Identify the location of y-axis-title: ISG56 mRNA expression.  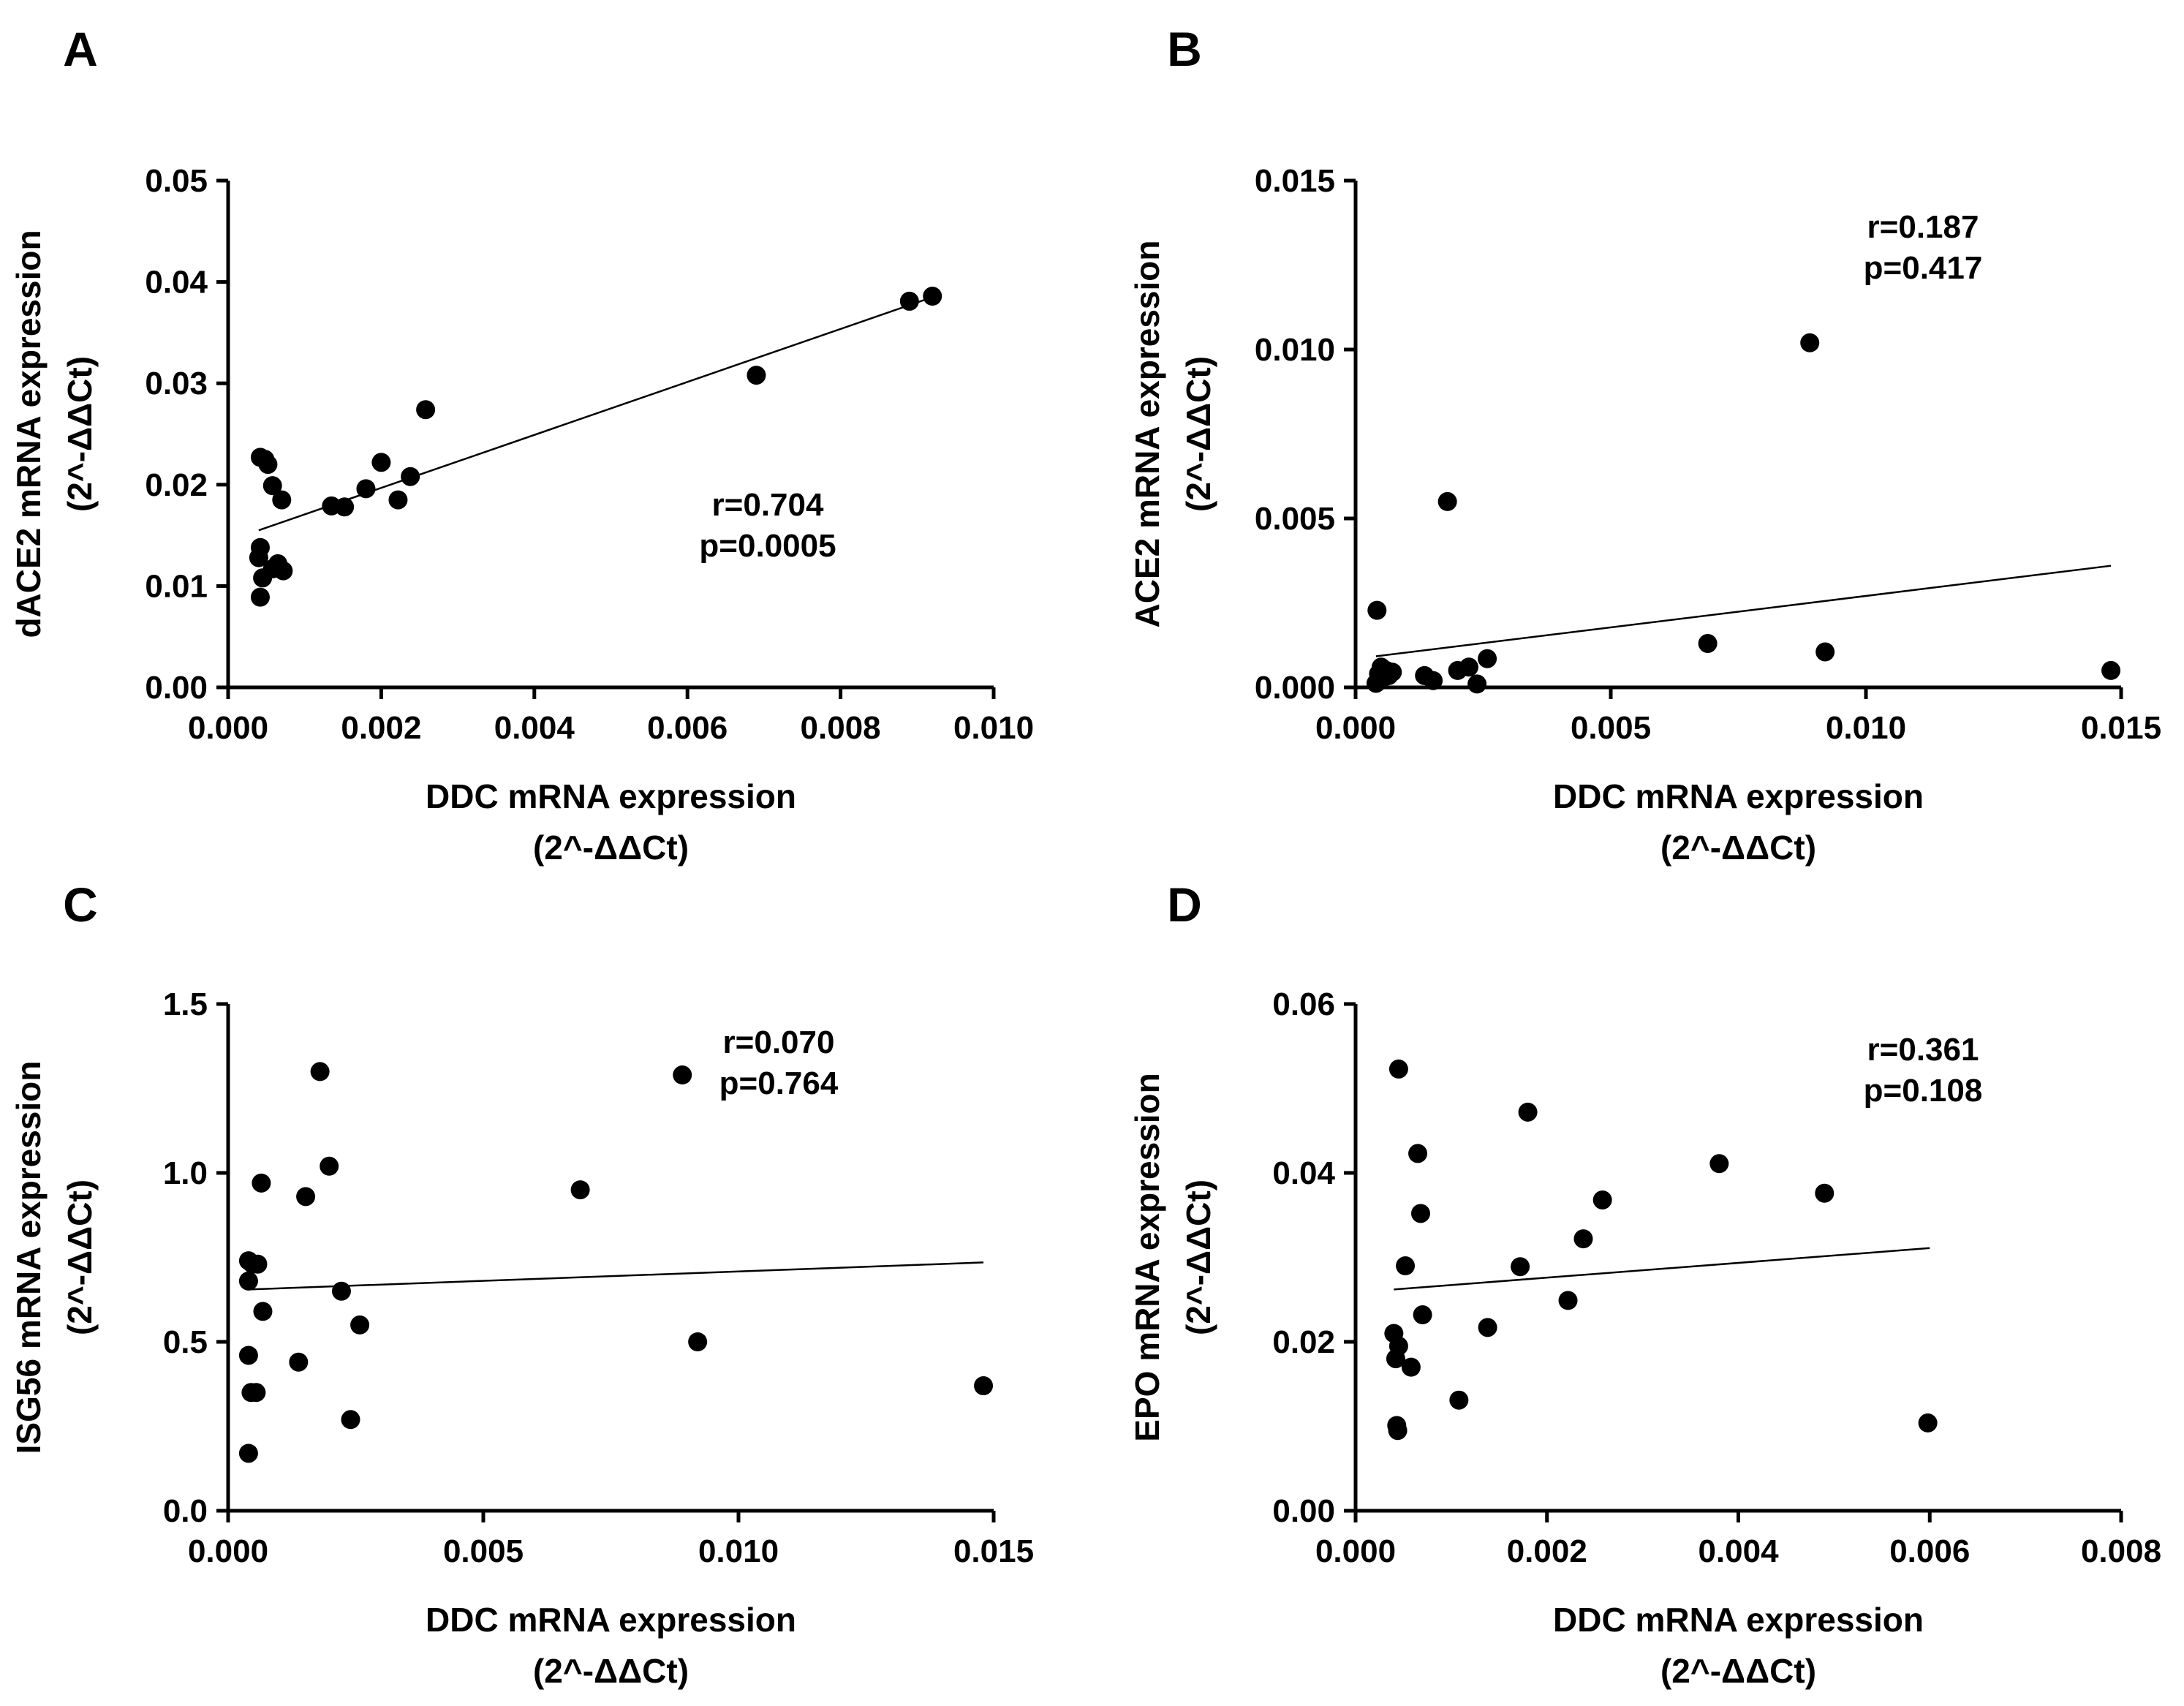
(29, 1257).